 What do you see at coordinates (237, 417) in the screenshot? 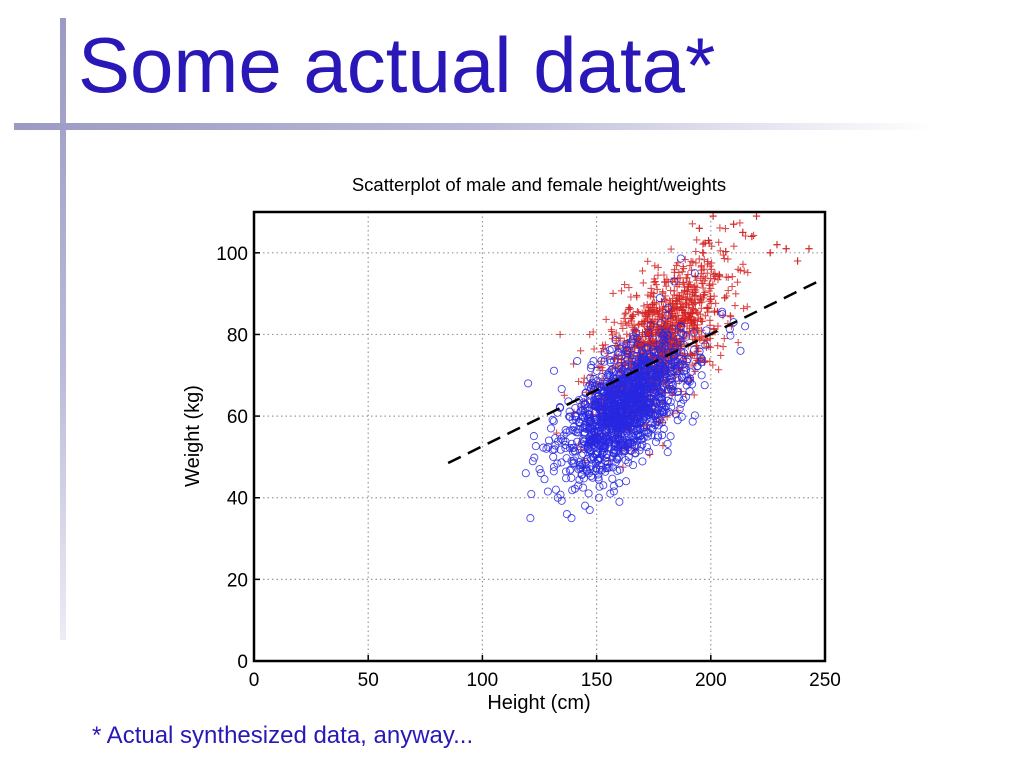
I see `y-tick-label: 60` at bounding box center [237, 417].